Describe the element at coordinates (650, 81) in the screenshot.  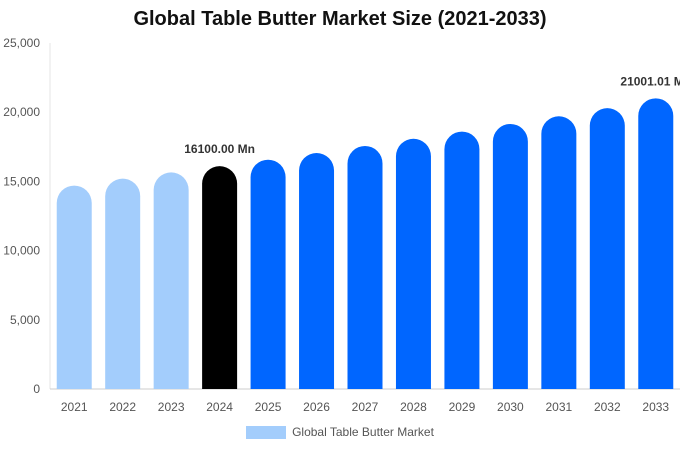
I see `data-label: 21001.01 Mn` at that location.